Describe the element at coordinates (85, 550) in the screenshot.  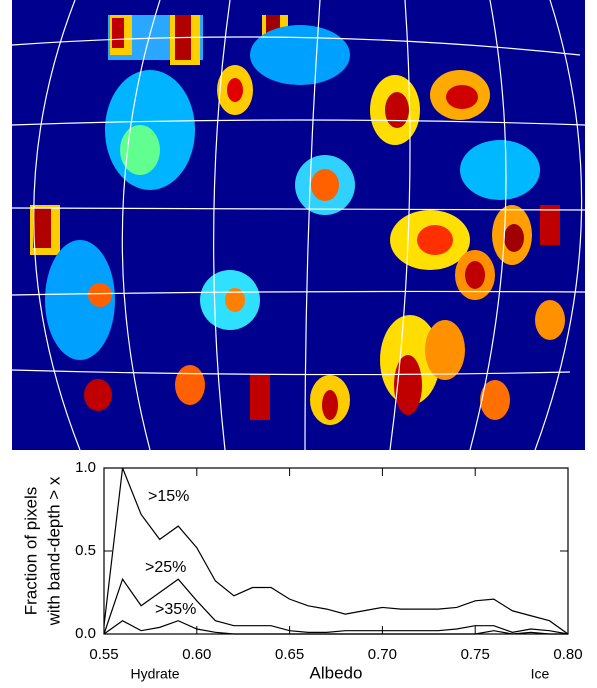
I see `y-tick-label: 0.5` at that location.